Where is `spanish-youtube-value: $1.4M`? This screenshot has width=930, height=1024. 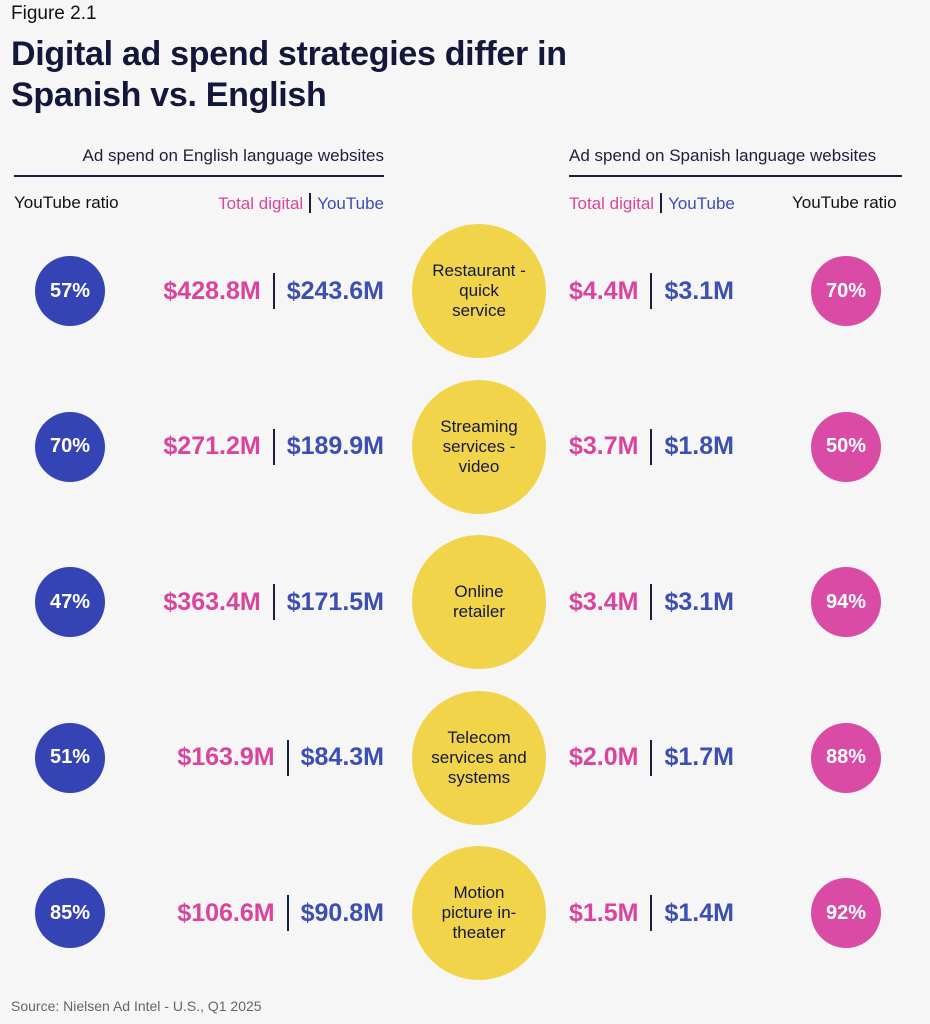
spanish-youtube-value: $1.4M is located at coordinates (699, 912).